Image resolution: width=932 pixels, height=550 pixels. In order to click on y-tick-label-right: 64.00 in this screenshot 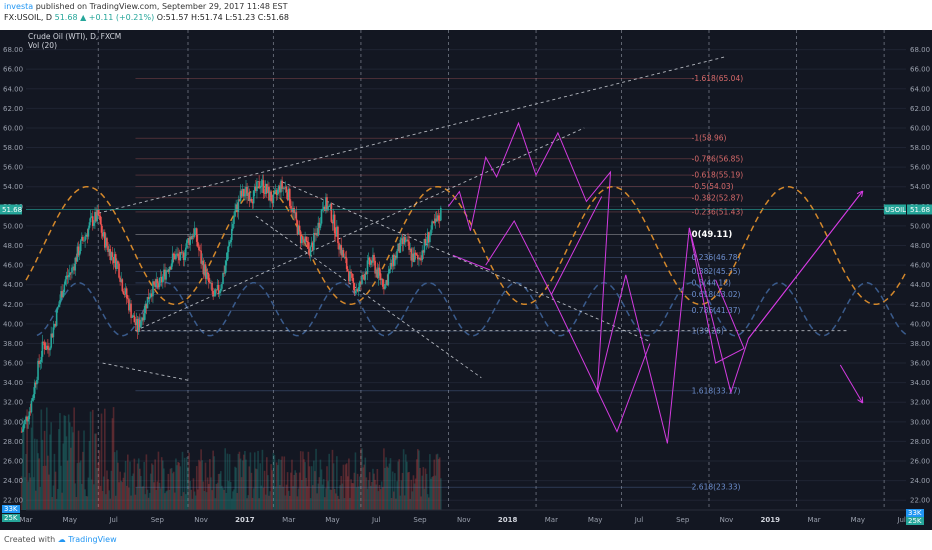, I will do `click(920, 89)`.